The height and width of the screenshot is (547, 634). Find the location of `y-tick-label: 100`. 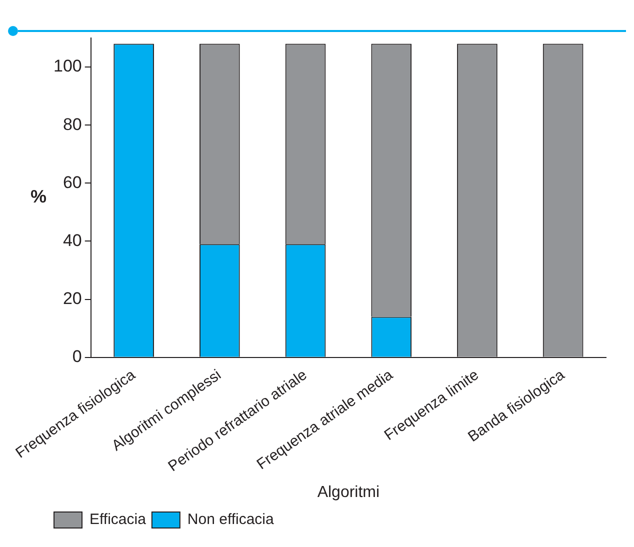

y-tick-label: 100 is located at coordinates (68, 66).